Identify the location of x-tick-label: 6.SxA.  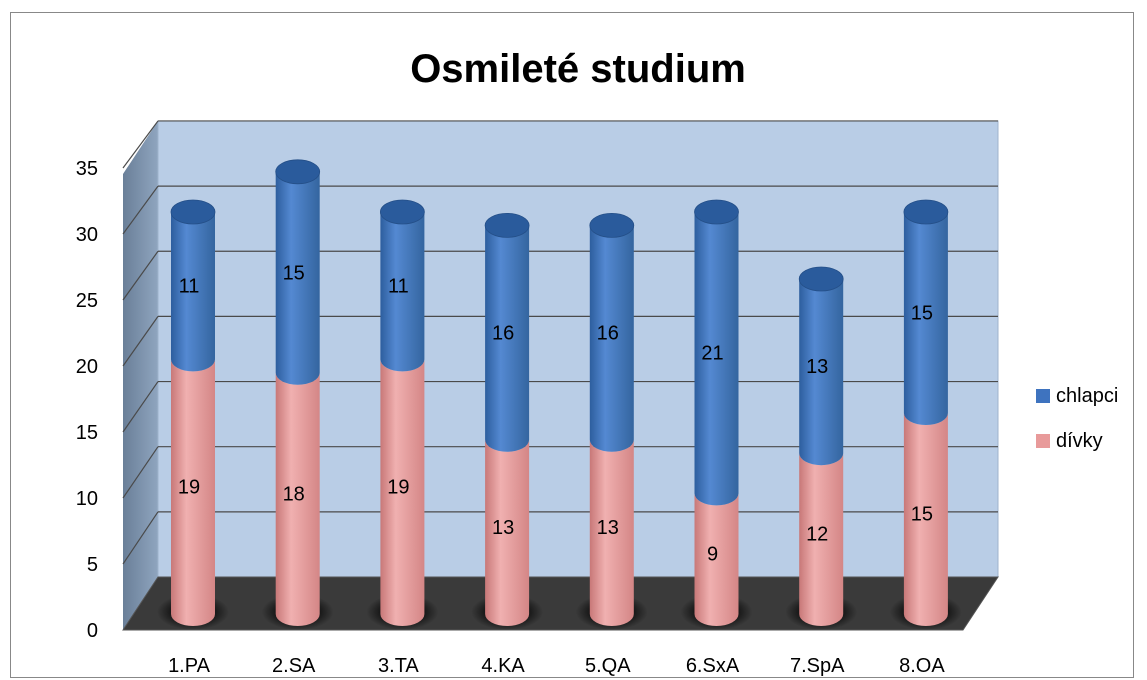
(713, 666).